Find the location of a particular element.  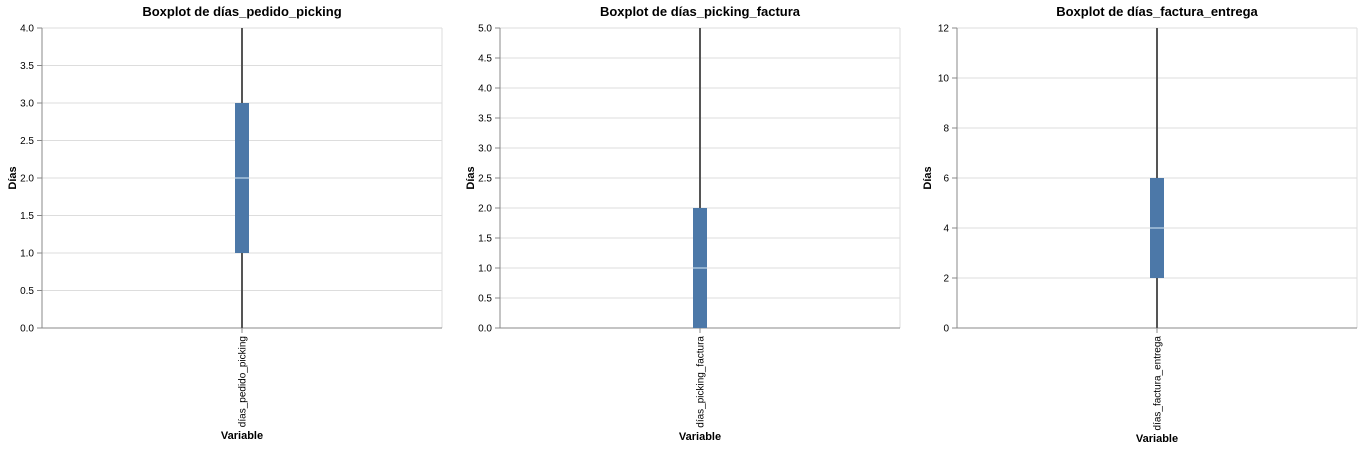

chart-title: Boxplot de días_pedido_picking is located at coordinates (241, 11).